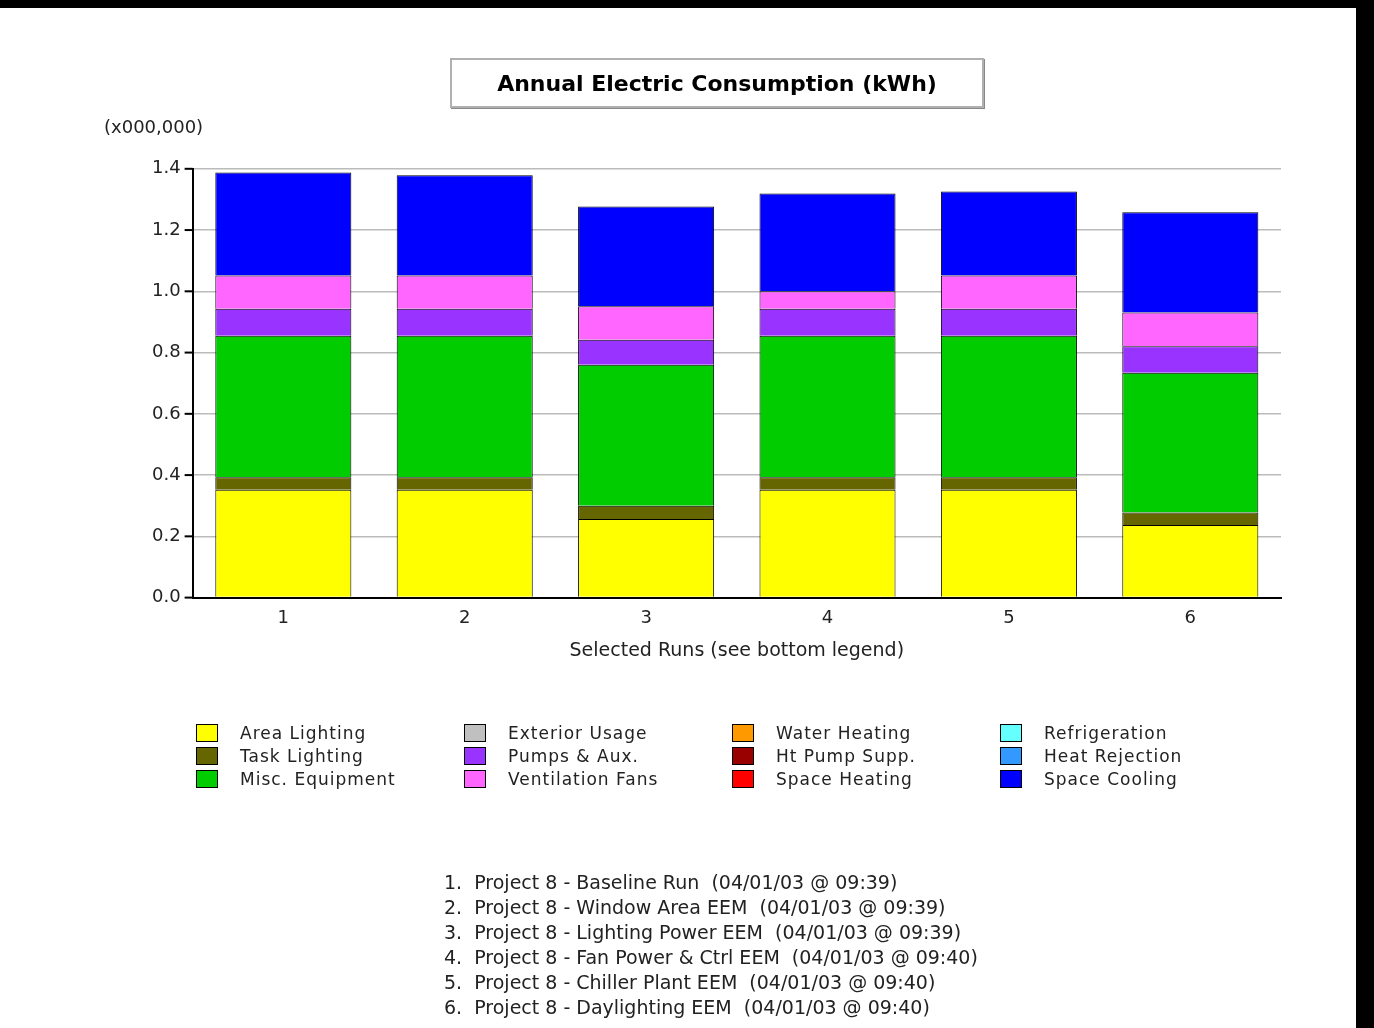  I want to click on y-tick-label: 1.2, so click(166, 228).